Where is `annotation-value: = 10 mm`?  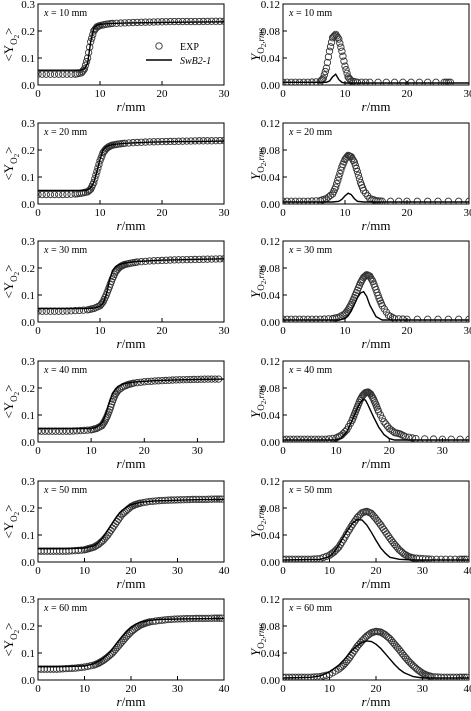 annotation-value: = 10 mm is located at coordinates (67, 13).